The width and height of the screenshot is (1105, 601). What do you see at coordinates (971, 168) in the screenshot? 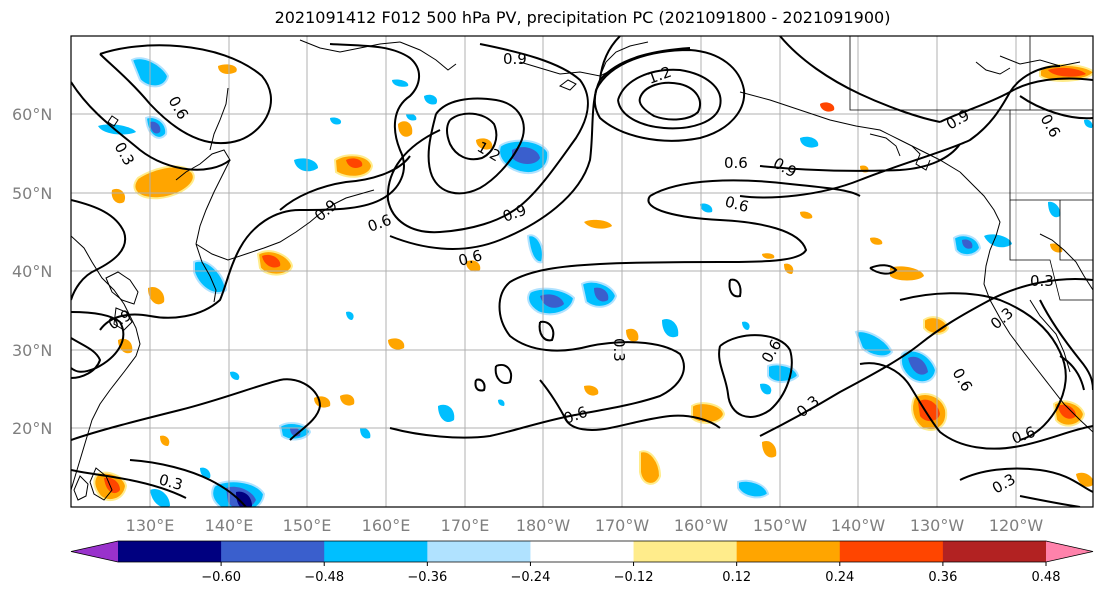
I see `political-borders` at bounding box center [971, 168].